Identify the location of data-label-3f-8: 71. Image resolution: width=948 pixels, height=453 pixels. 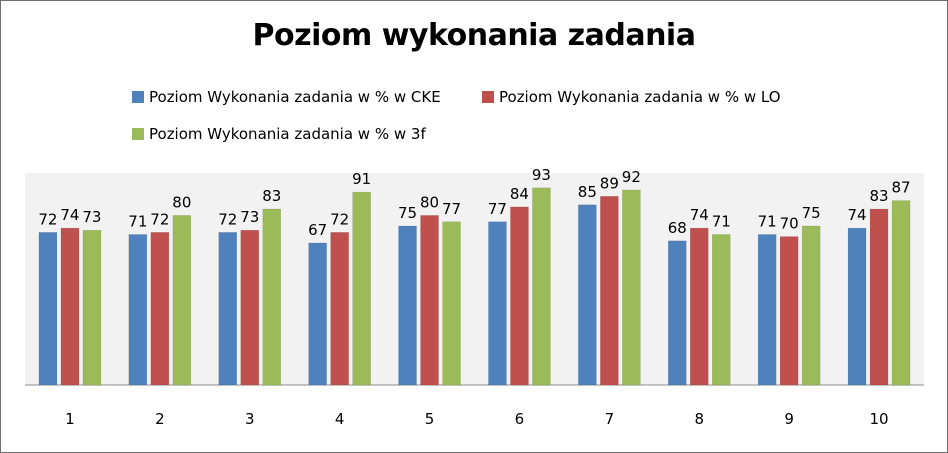
(721, 221).